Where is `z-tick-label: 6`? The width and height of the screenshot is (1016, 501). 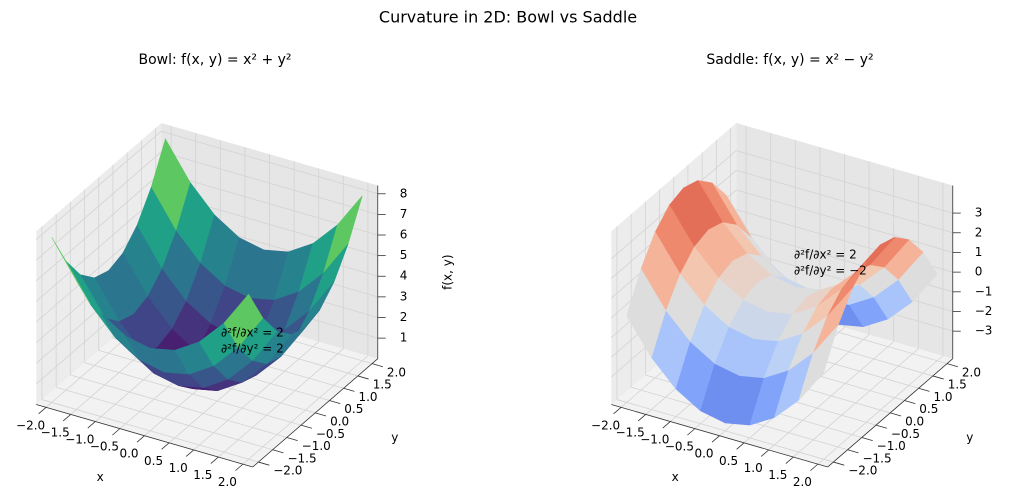 z-tick-label: 6 is located at coordinates (404, 235).